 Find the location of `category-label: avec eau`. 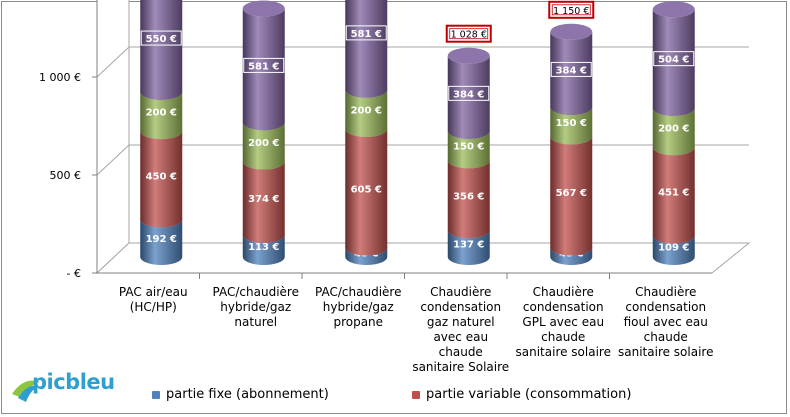

category-label: avec eau is located at coordinates (460, 337).